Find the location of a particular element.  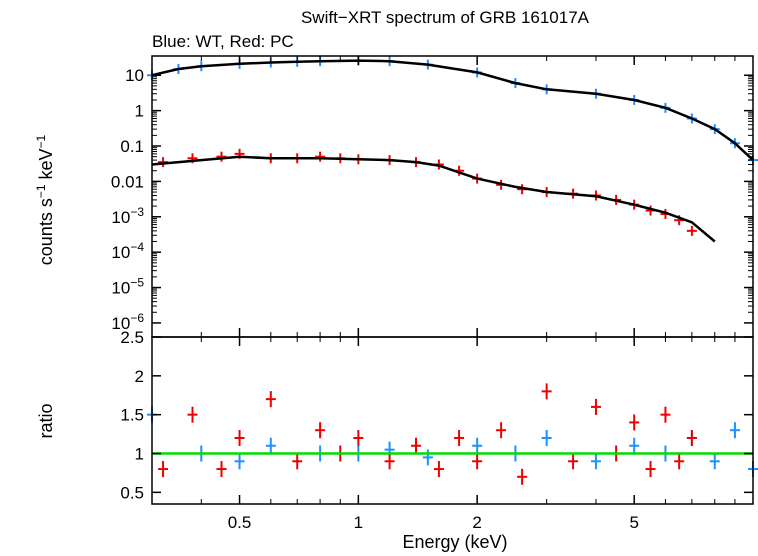

upper-y-axis-label: counts s−1 keV−1 is located at coordinates (45, 199).